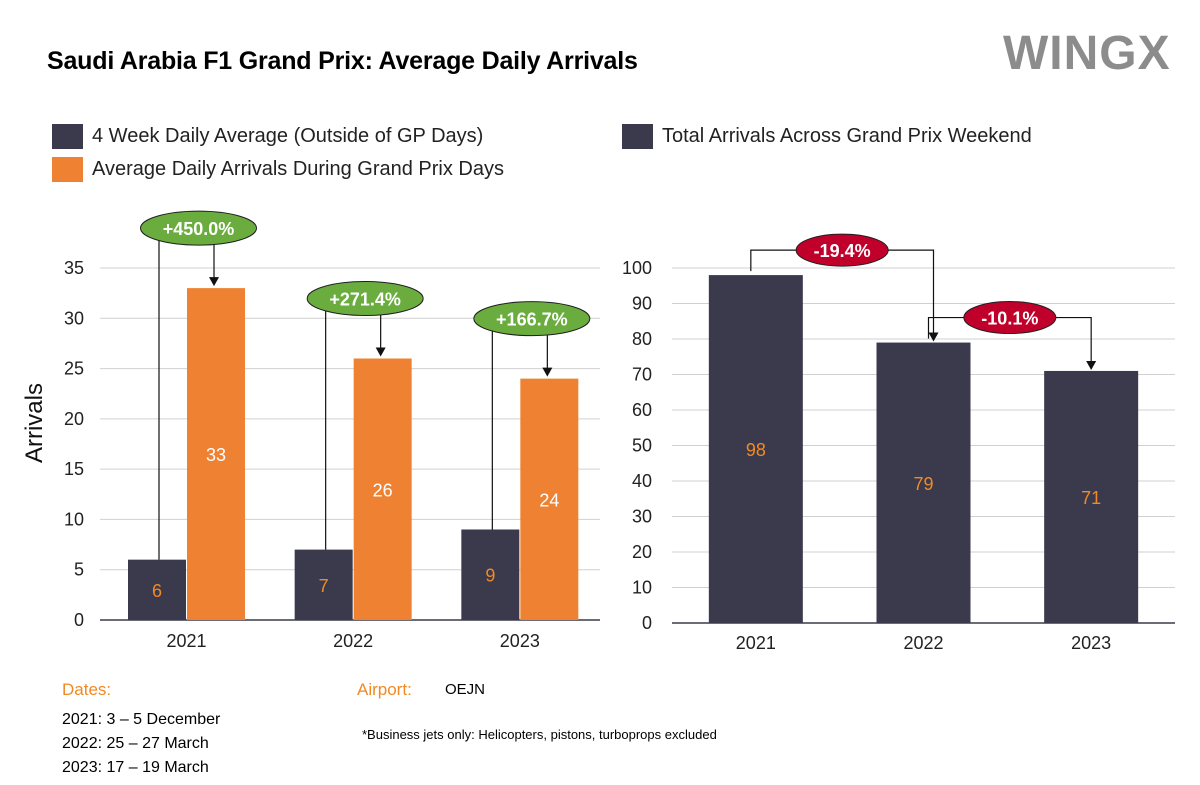  I want to click on pct-change-label: +450.0%, so click(199, 229).